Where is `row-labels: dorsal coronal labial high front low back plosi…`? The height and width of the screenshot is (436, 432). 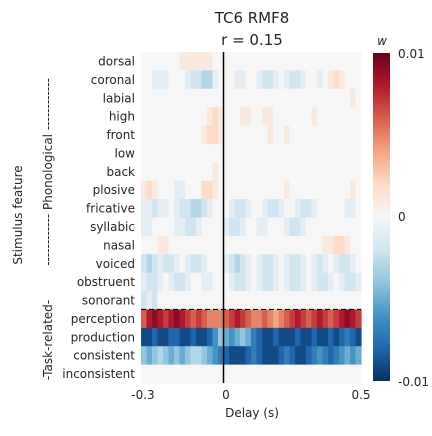 row-labels: dorsal coronal labial high front low back plosi… is located at coordinates (98, 217).